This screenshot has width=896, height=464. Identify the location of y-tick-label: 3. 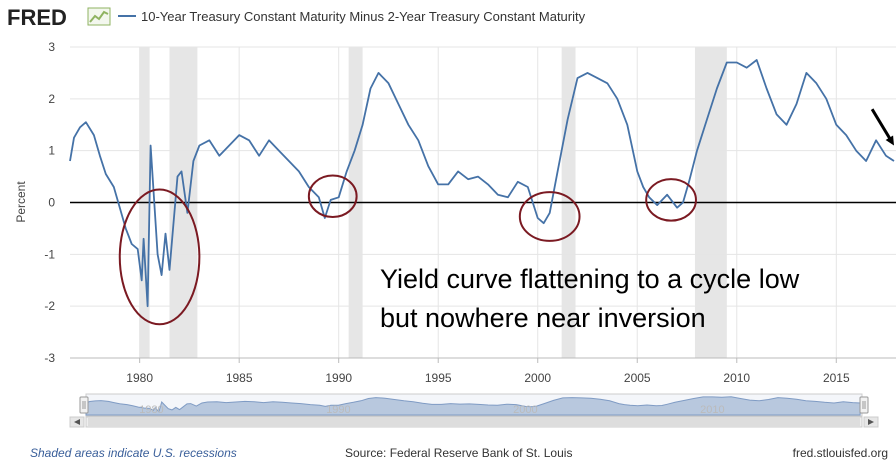
(51, 47).